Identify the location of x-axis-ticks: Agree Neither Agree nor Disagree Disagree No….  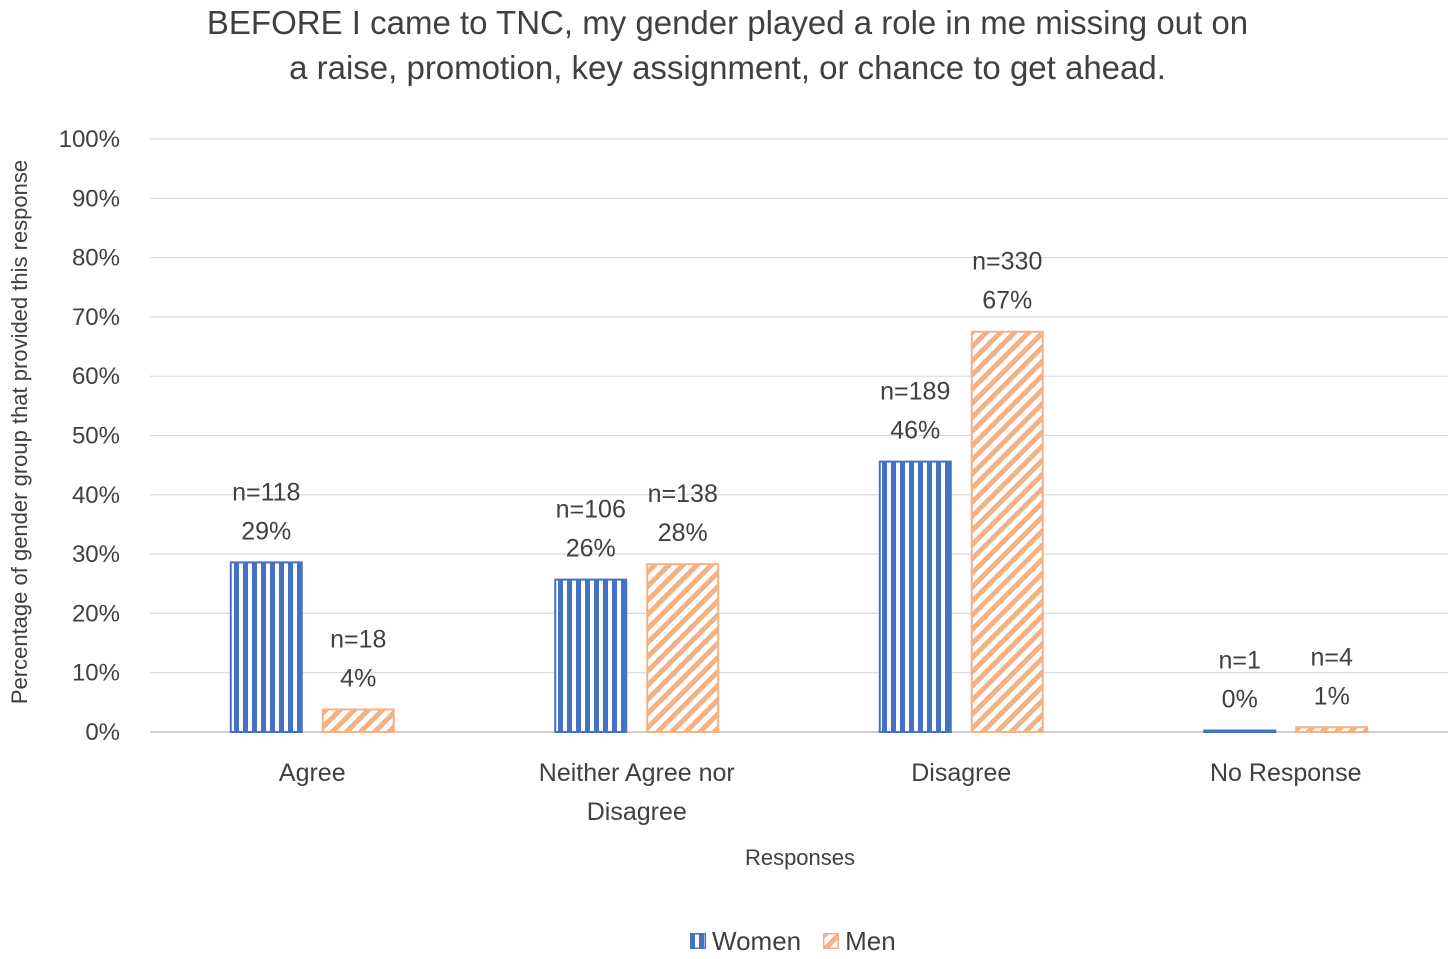
(820, 792).